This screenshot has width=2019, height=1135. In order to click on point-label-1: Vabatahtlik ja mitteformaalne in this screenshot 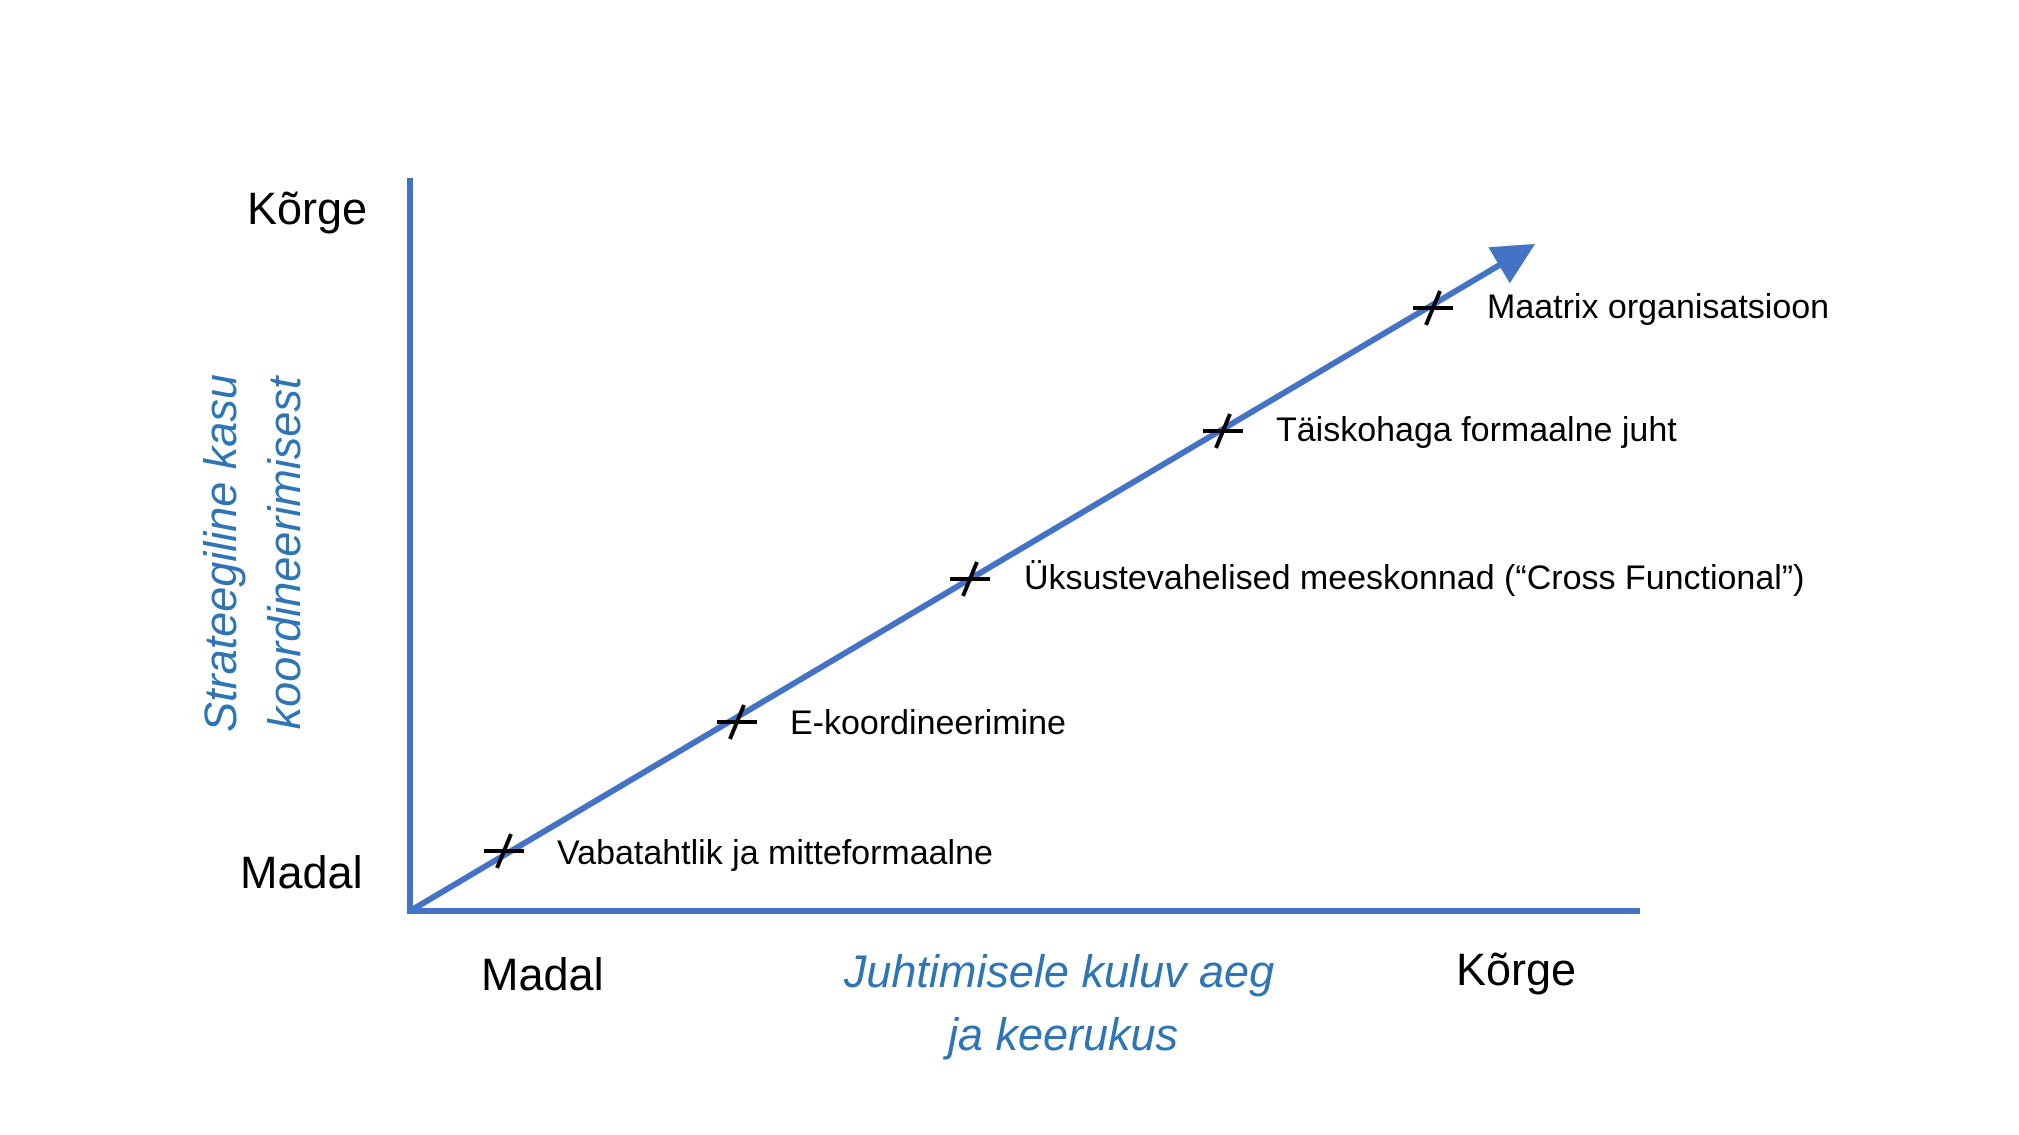, I will do `click(775, 853)`.